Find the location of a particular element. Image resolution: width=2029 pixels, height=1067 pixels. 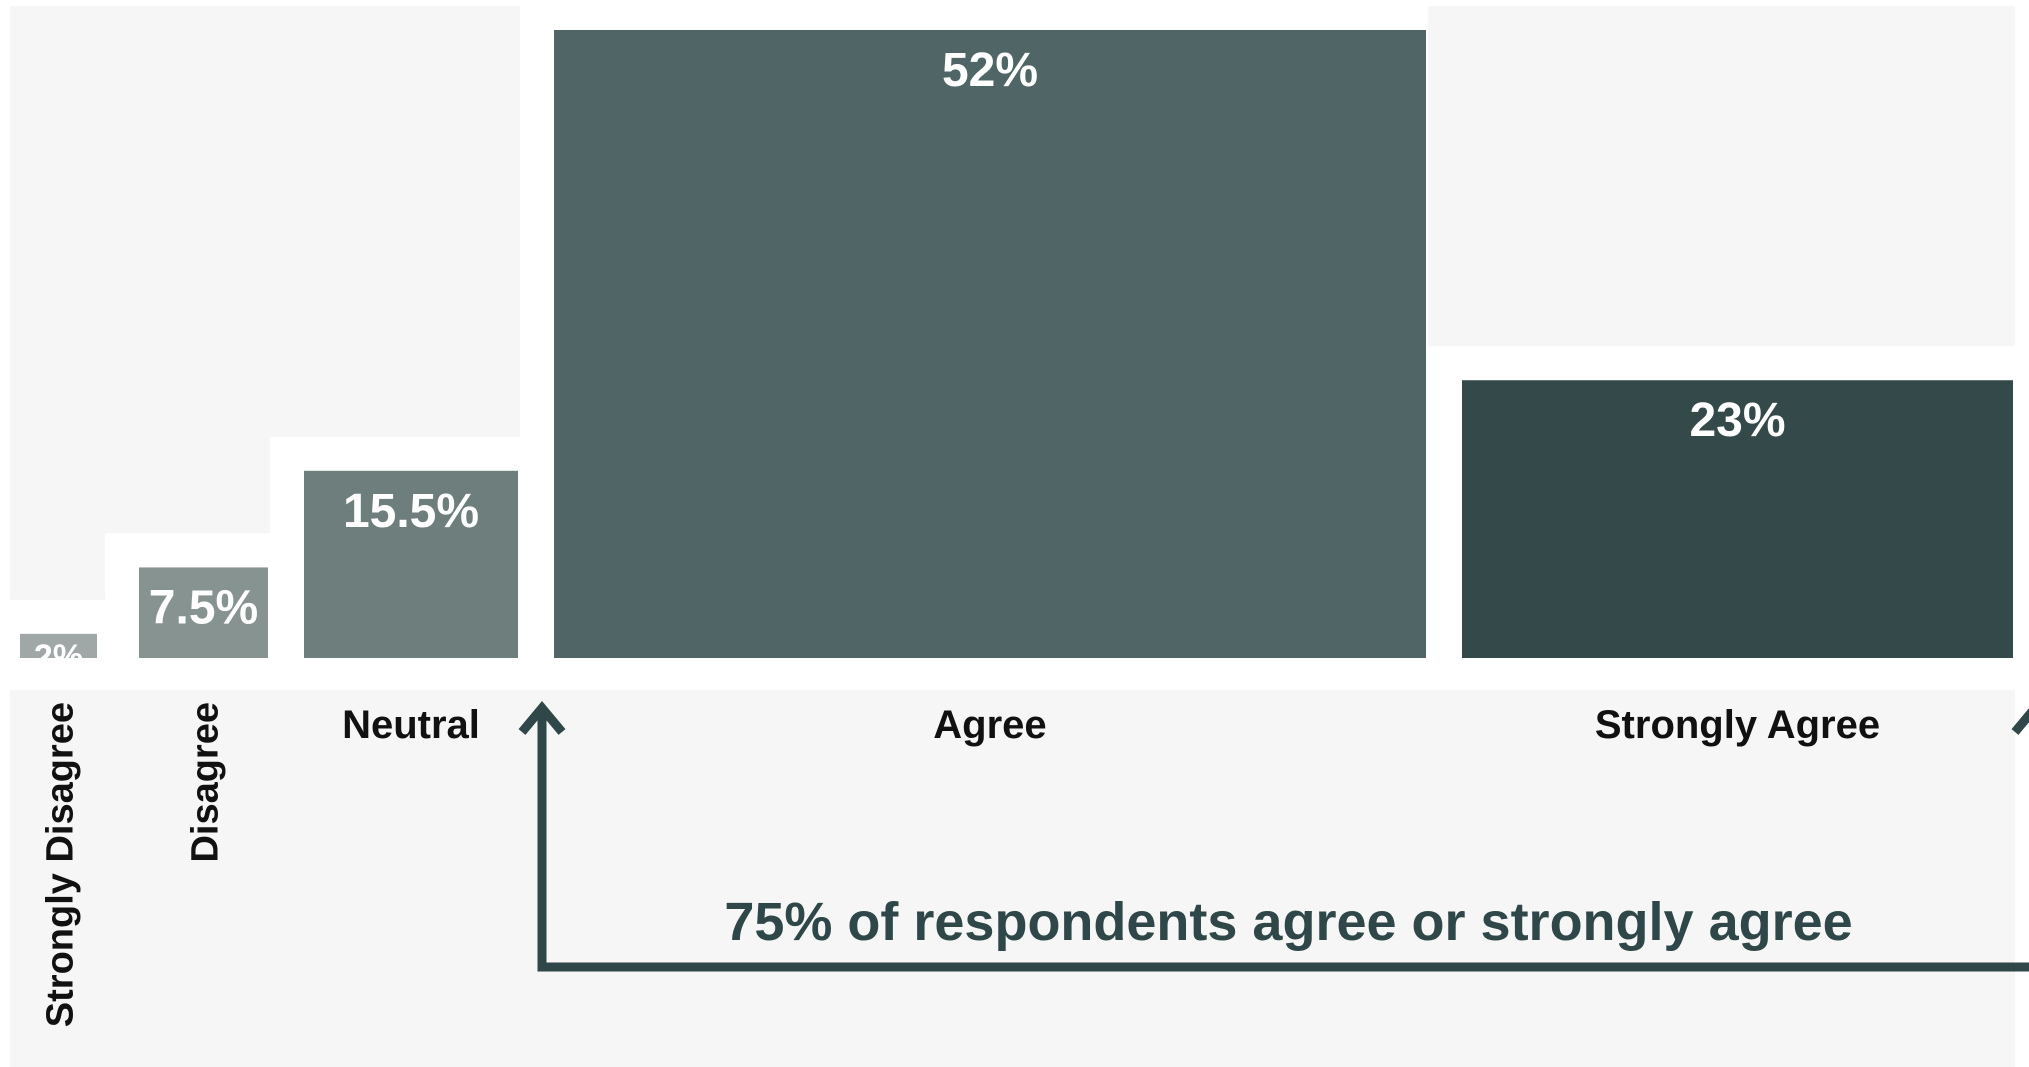

category-label-neutral: Neutral is located at coordinates (411, 725).